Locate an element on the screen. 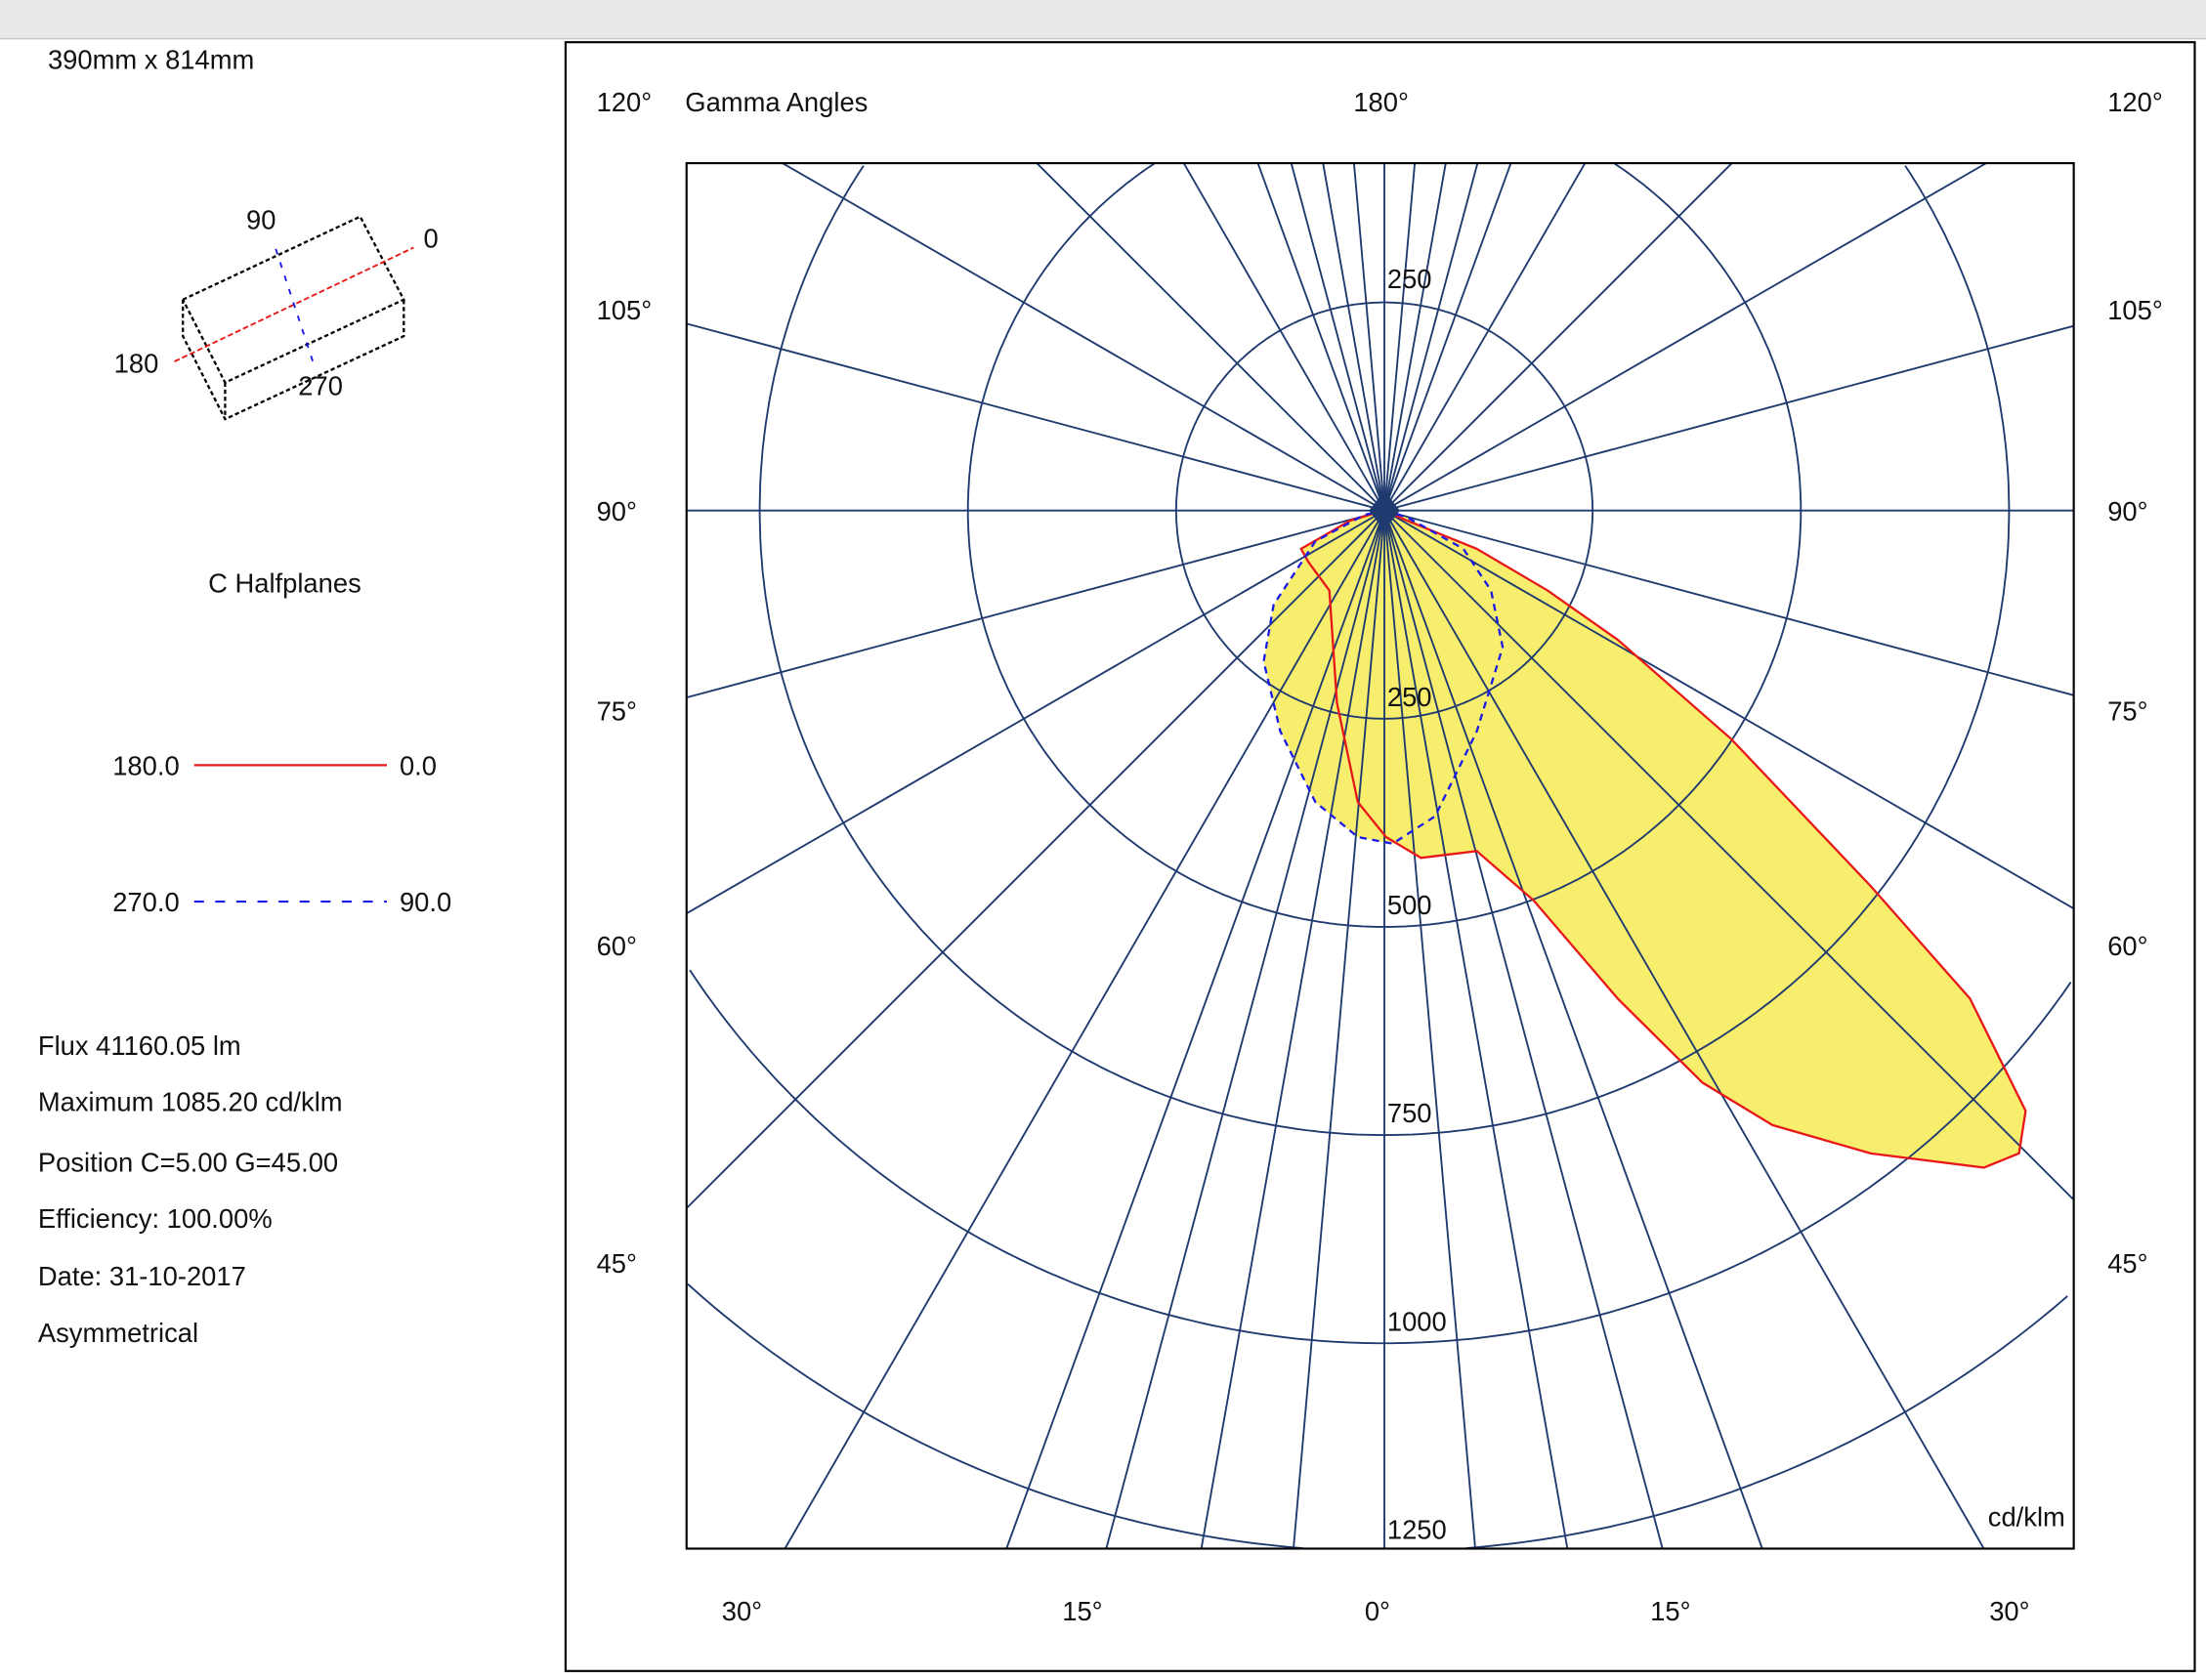 This screenshot has width=2206, height=1680. stat-position: Position C=5.00 G=45.00 is located at coordinates (188, 1163).